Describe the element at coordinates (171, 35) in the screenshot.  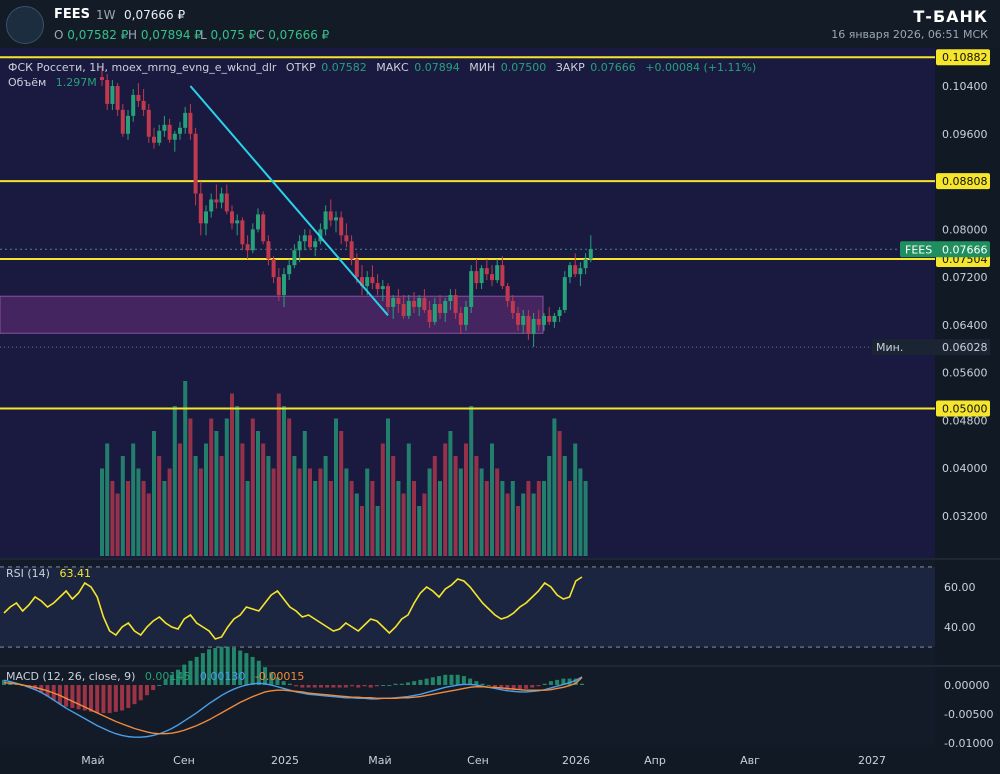
I see `ohlc-high-value: 0,07894 ₽` at that location.